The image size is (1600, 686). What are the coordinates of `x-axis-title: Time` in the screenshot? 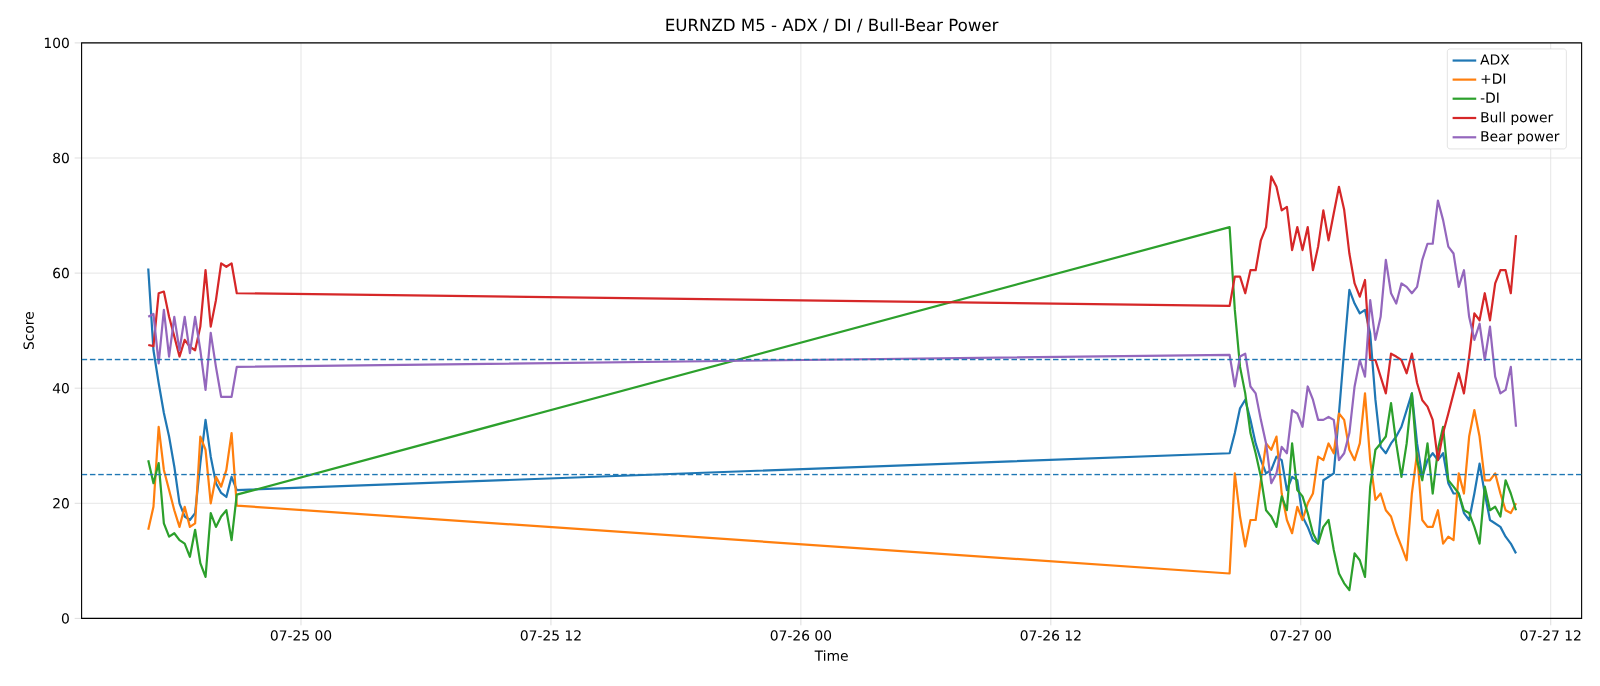 It's located at (831, 655).